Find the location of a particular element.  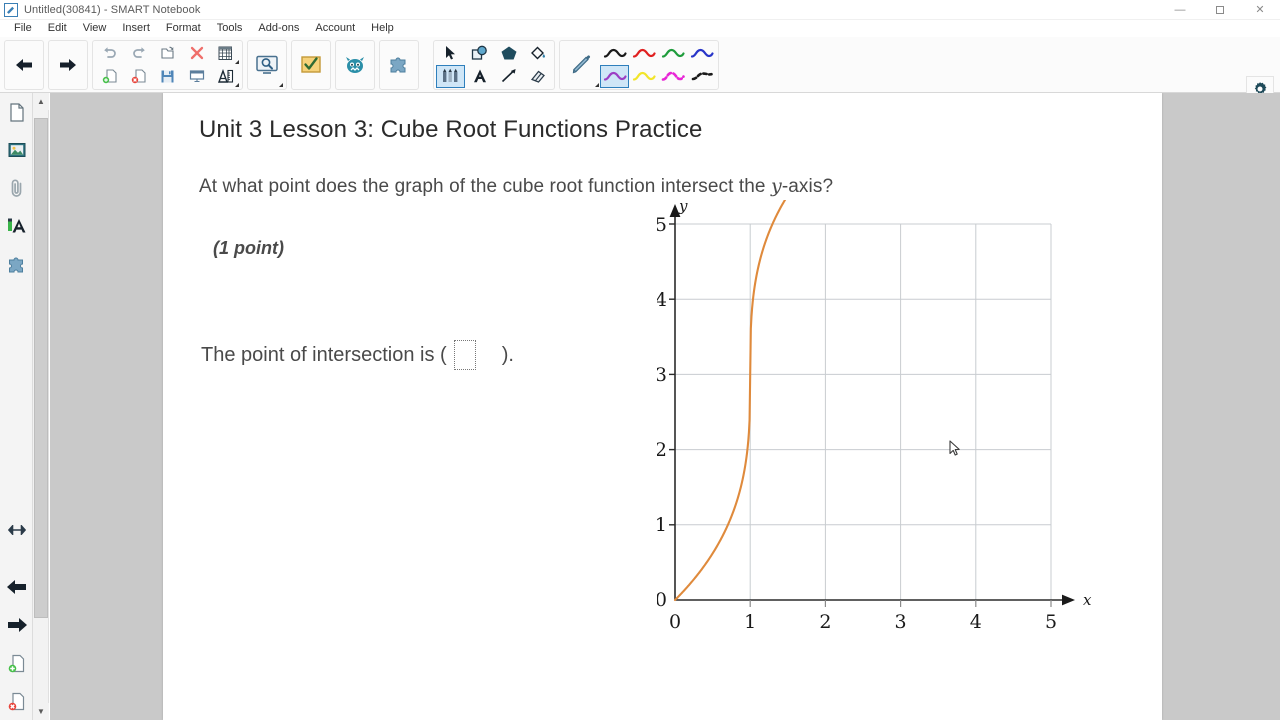

page-back-button is located at coordinates (16, 587).